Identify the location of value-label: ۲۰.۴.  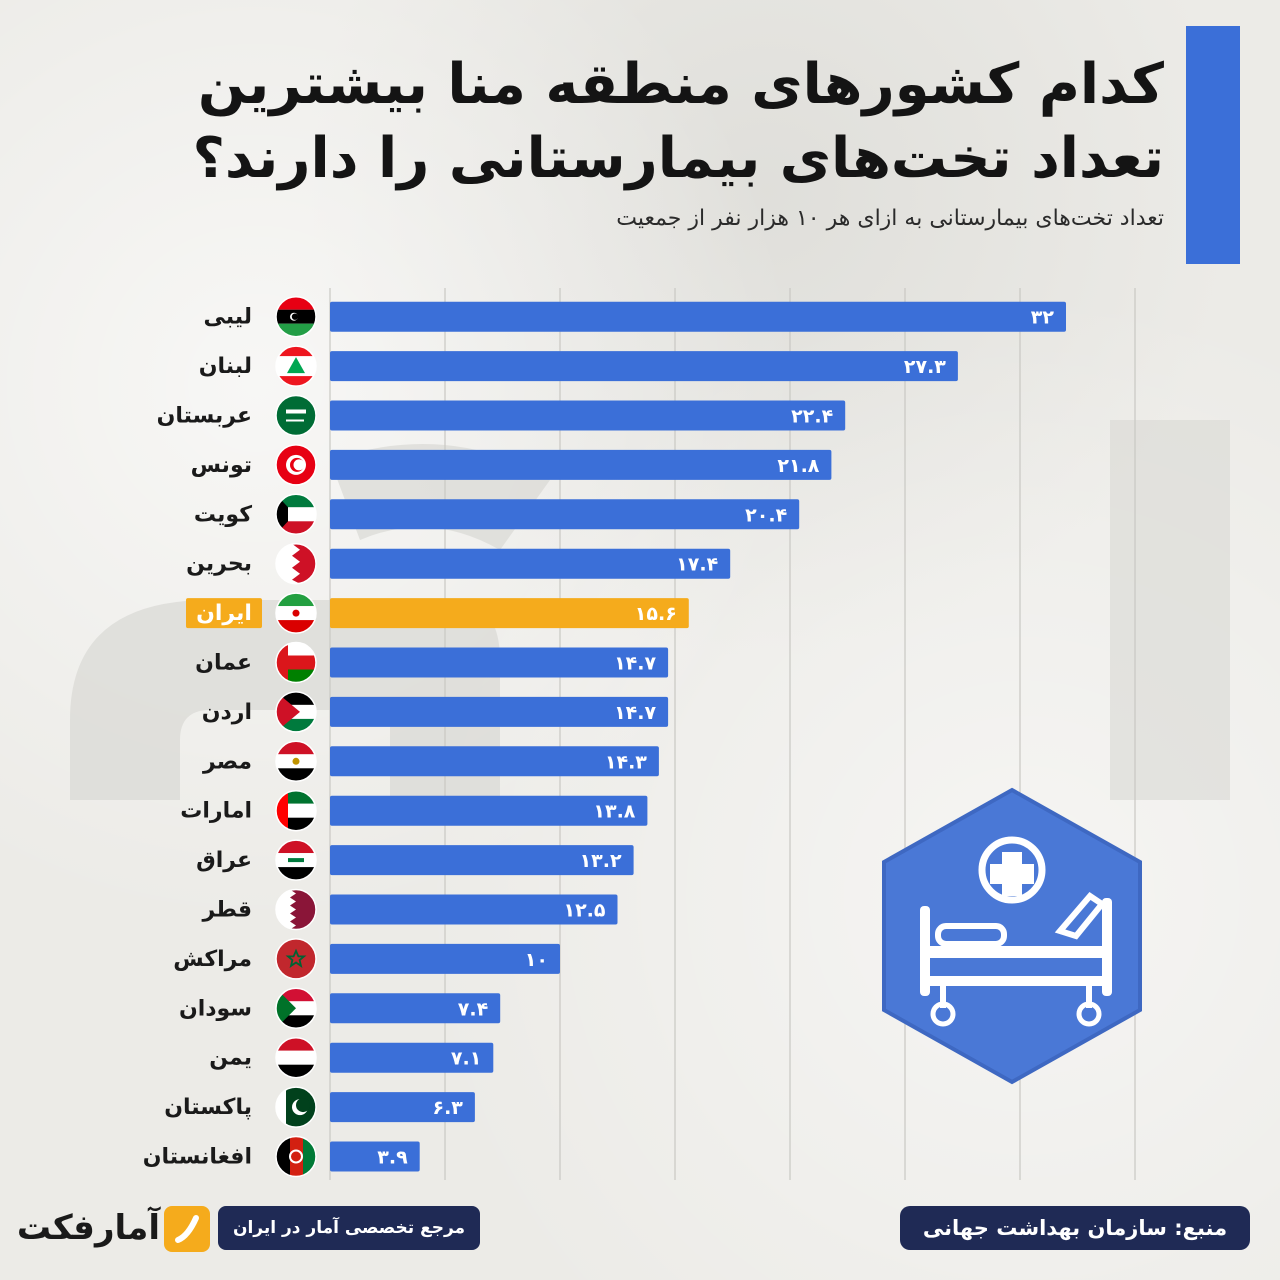
(766, 515).